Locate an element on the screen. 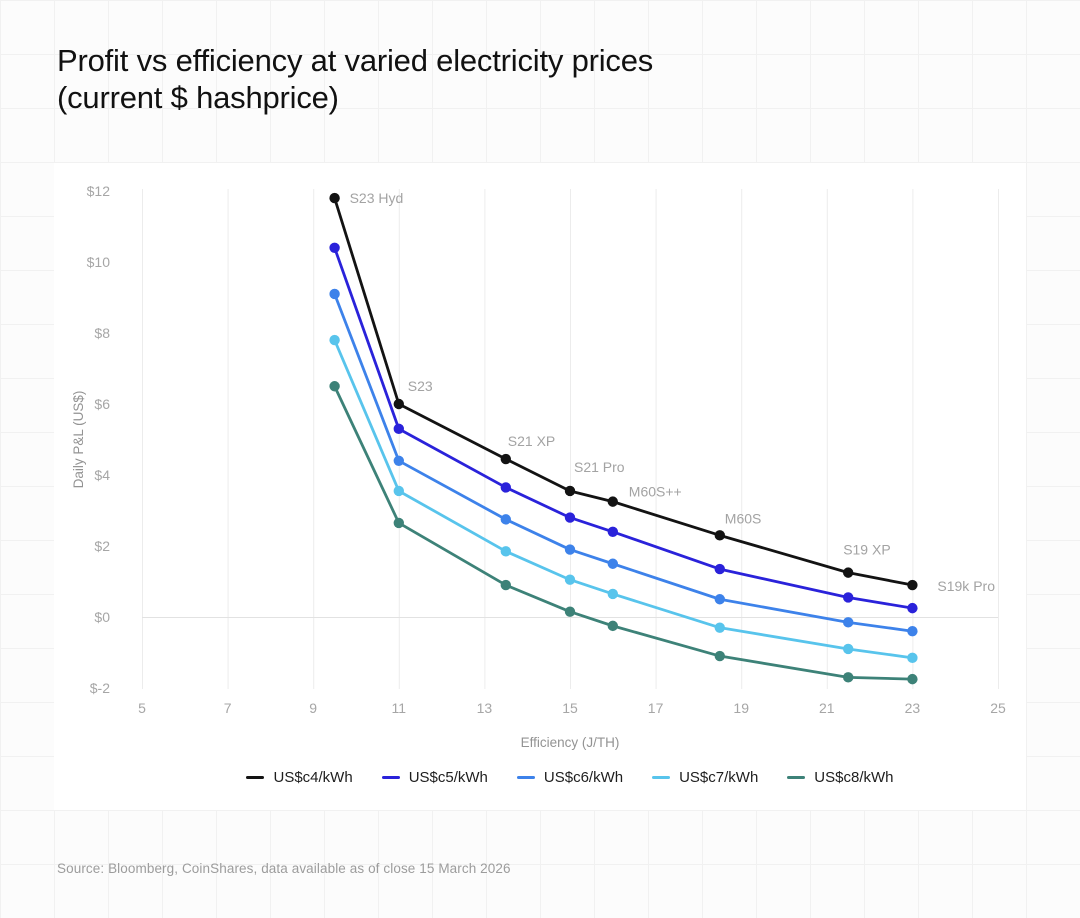 Image resolution: width=1080 pixels, height=918 pixels. y-tick-label-8: $8 is located at coordinates (102, 333).